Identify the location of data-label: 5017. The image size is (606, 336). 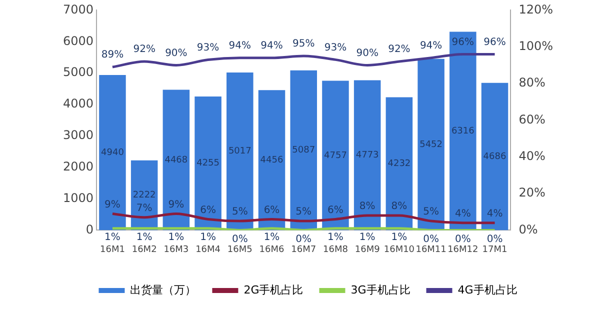
(240, 151).